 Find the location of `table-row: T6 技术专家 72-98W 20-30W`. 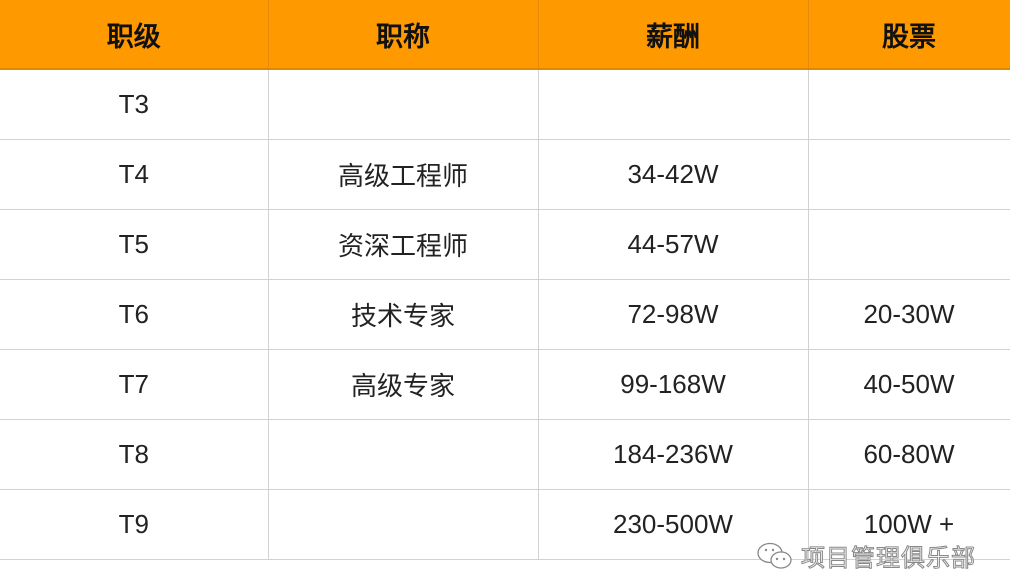

table-row: T6 技术专家 72-98W 20-30W is located at coordinates (505, 314).